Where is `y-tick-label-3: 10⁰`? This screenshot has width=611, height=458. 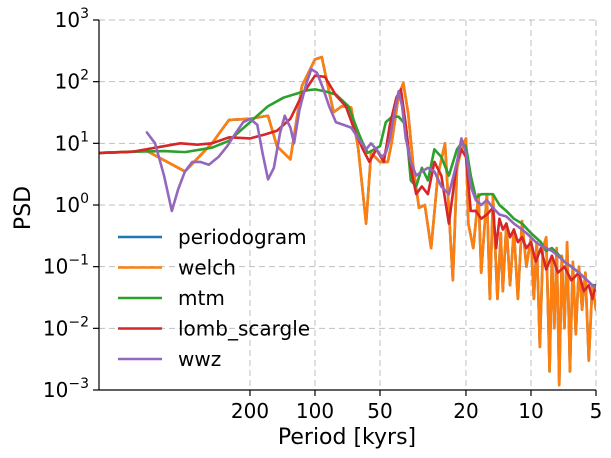
y-tick-label-3: 10⁰ is located at coordinates (72, 204).